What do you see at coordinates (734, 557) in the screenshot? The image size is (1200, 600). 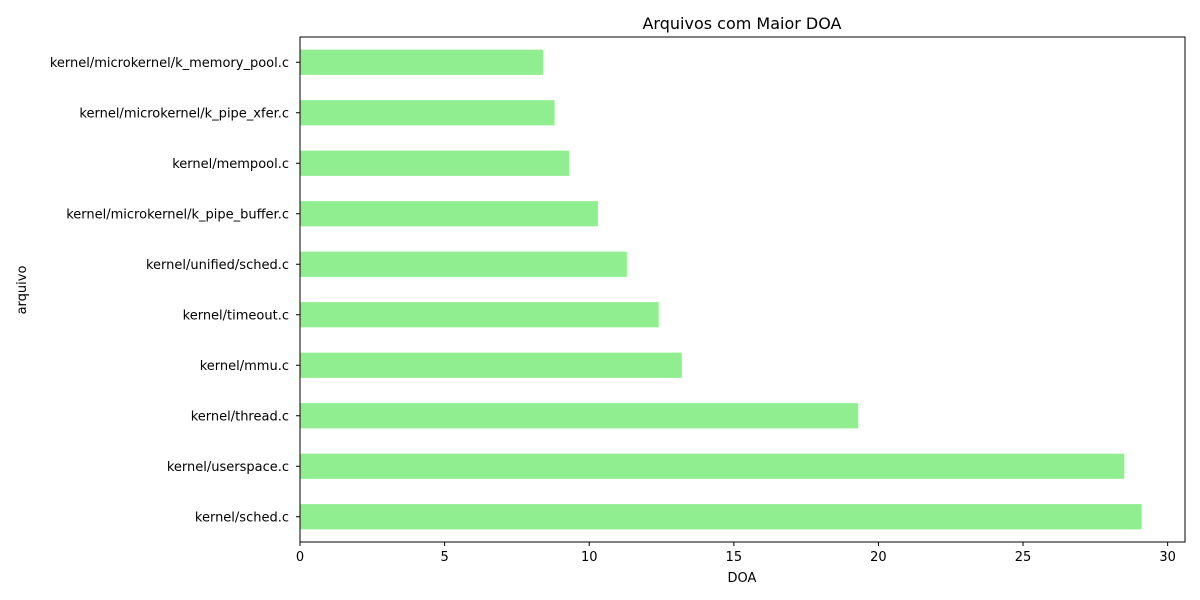 I see `x-tick-label: 15` at bounding box center [734, 557].